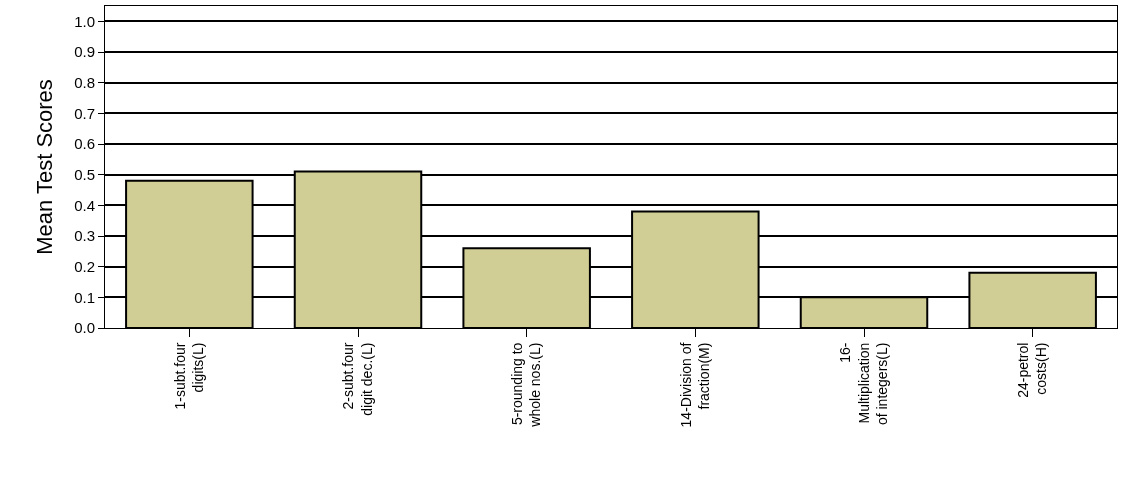 The image size is (1135, 487). What do you see at coordinates (84, 113) in the screenshot?
I see `y-tick-label: 0.7` at bounding box center [84, 113].